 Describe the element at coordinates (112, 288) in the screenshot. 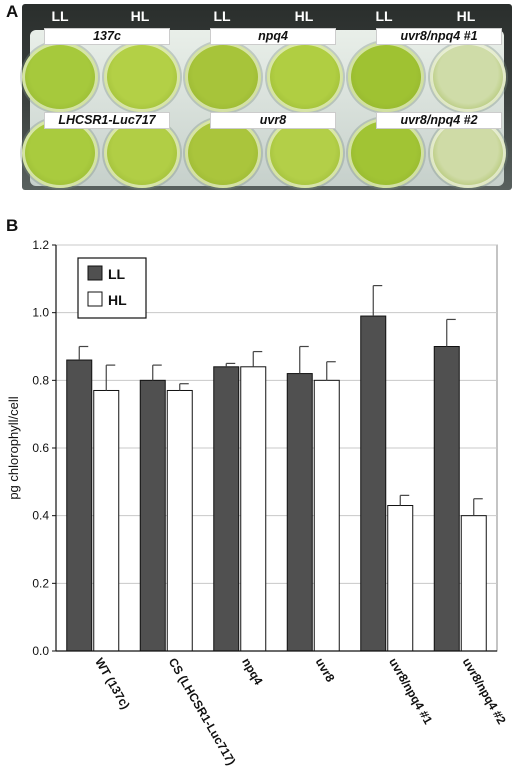

I see `legend: LL HL` at that location.